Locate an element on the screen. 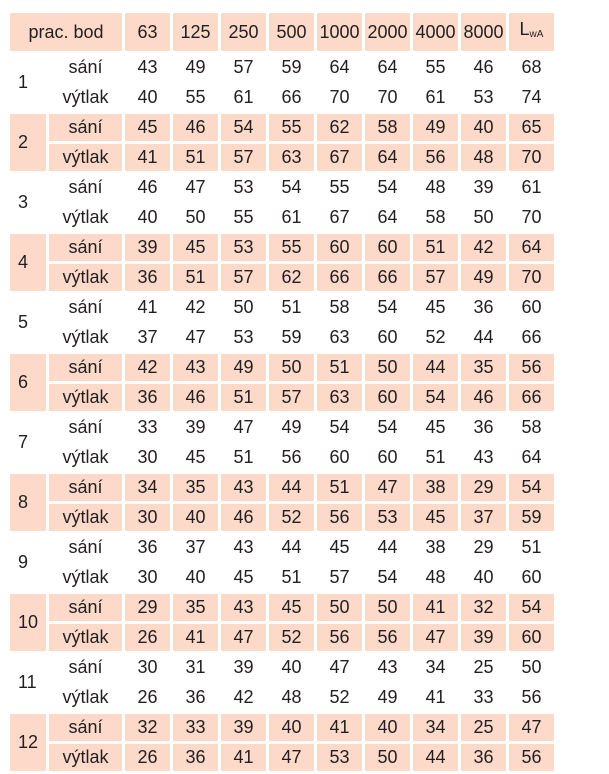  value-cell: 32 is located at coordinates (483, 607).